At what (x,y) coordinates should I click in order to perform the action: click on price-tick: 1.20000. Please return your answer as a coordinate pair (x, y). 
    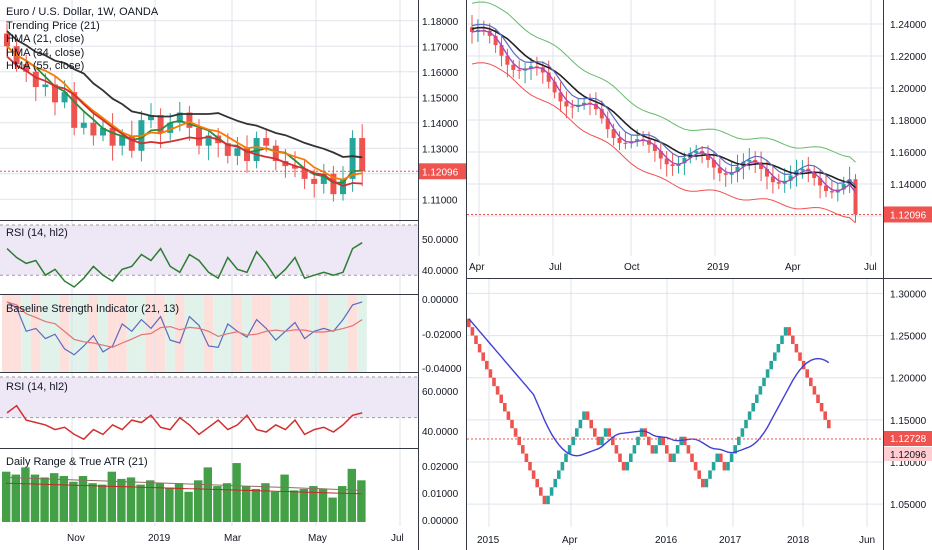
    Looking at the image, I should click on (908, 89).